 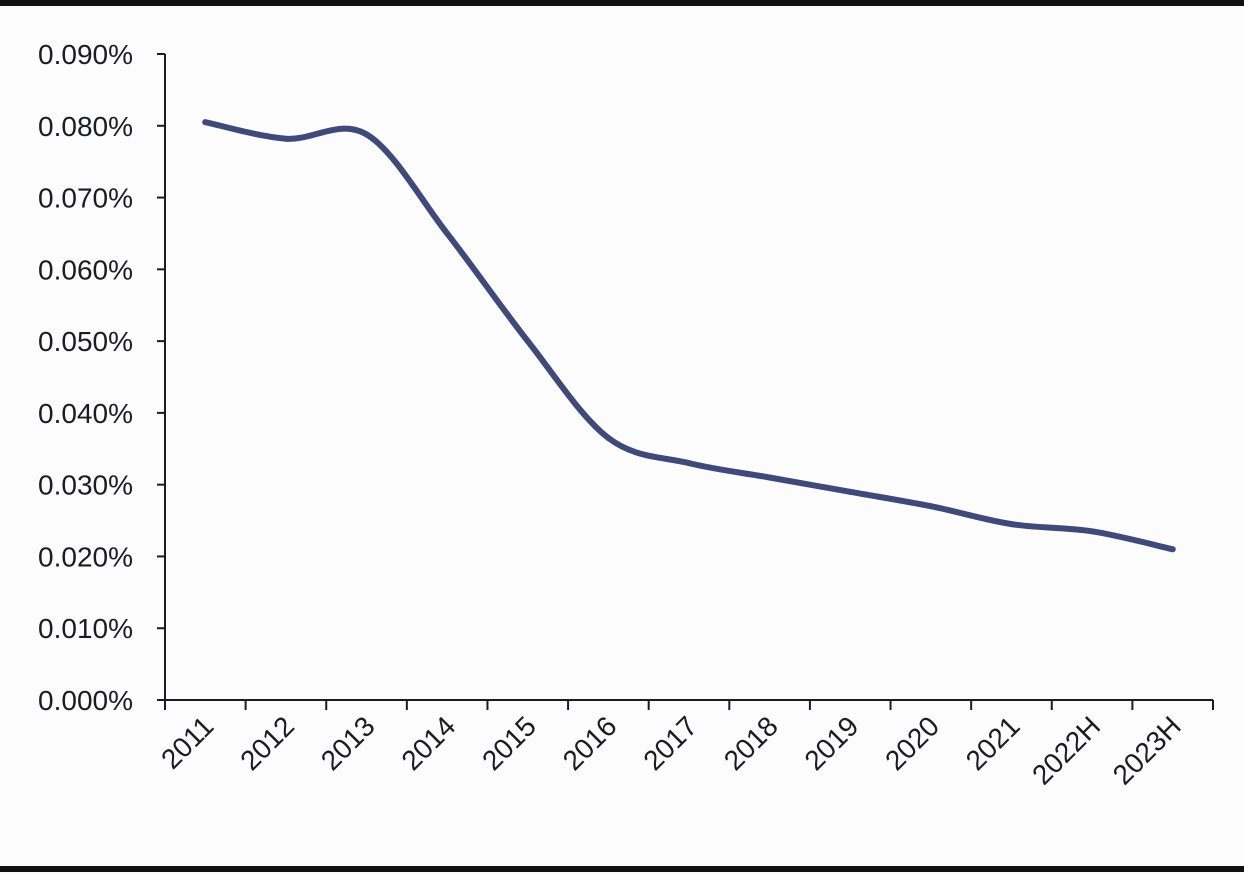 What do you see at coordinates (428, 743) in the screenshot?
I see `x-tick-label: 2014` at bounding box center [428, 743].